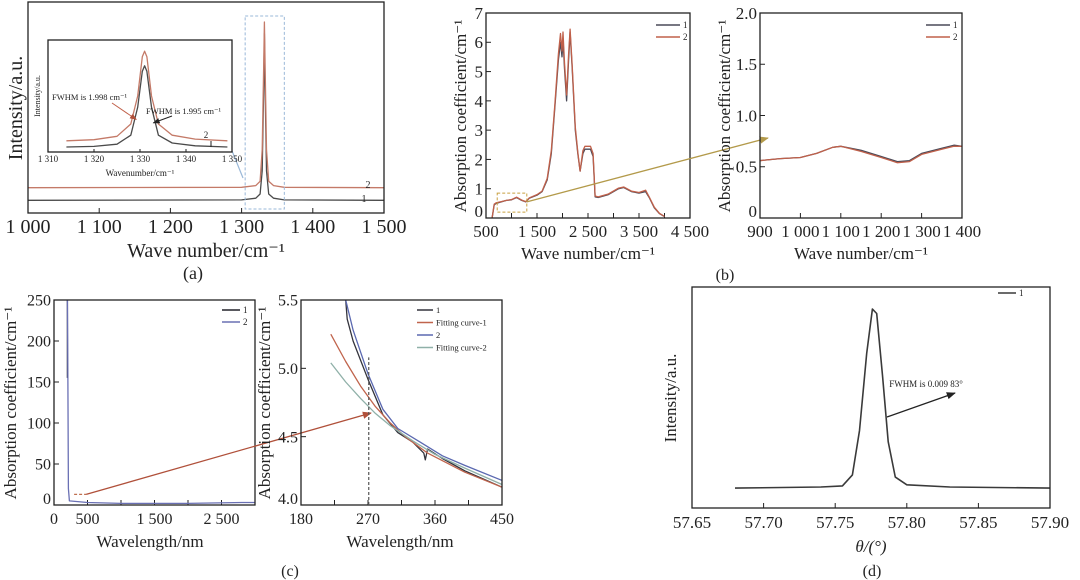  I want to click on x-tick-label: 2 500, so click(588, 231).